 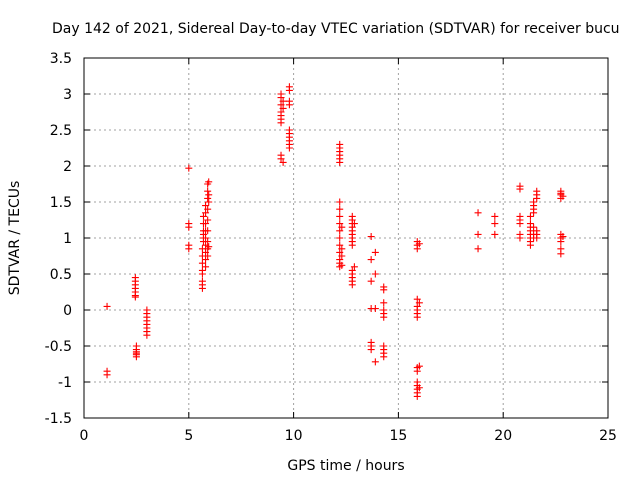 What do you see at coordinates (67, 239) in the screenshot?
I see `y-tick-label: 1` at bounding box center [67, 239].